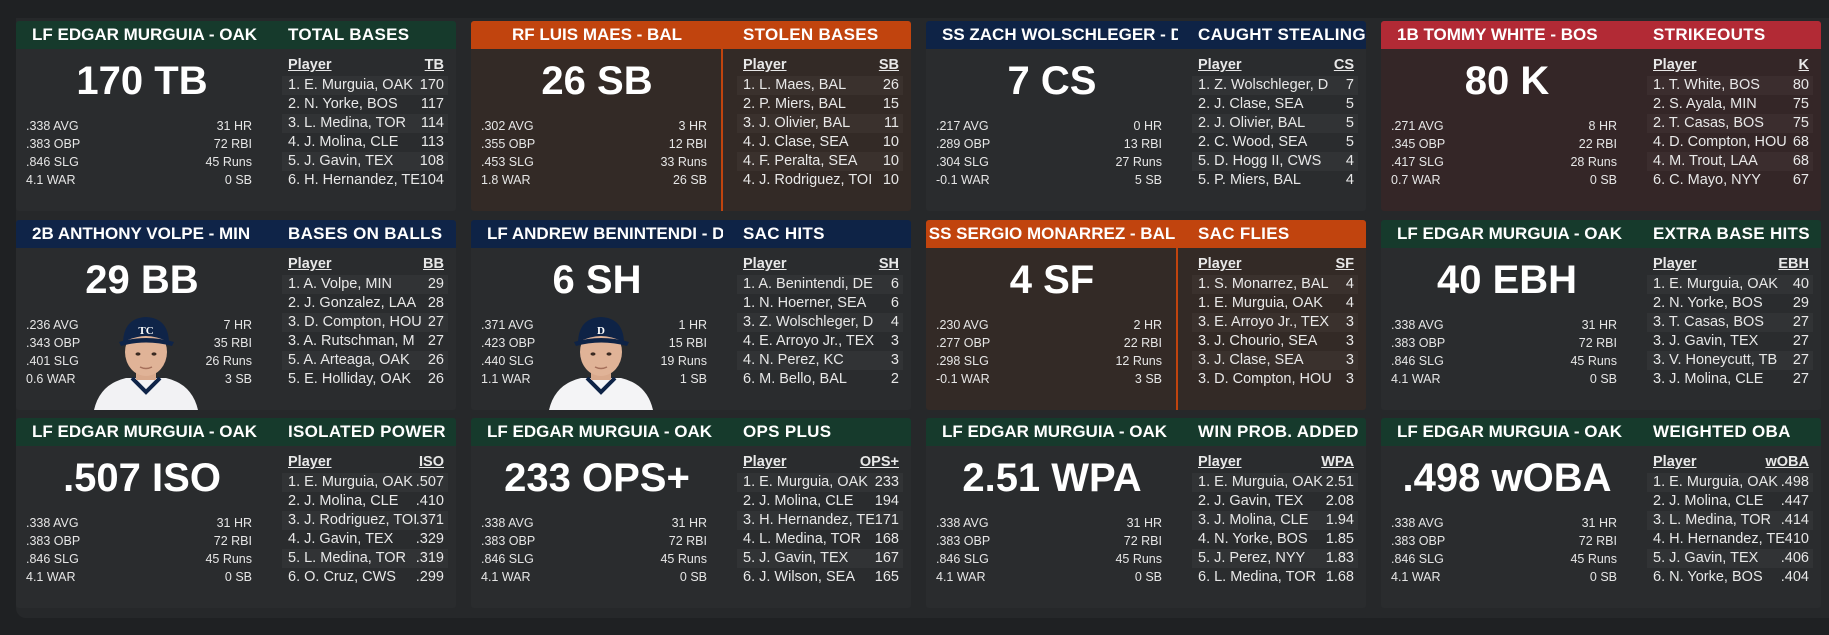  I want to click on list-item: 2. J. Clase, SEA 5, so click(1275, 104).